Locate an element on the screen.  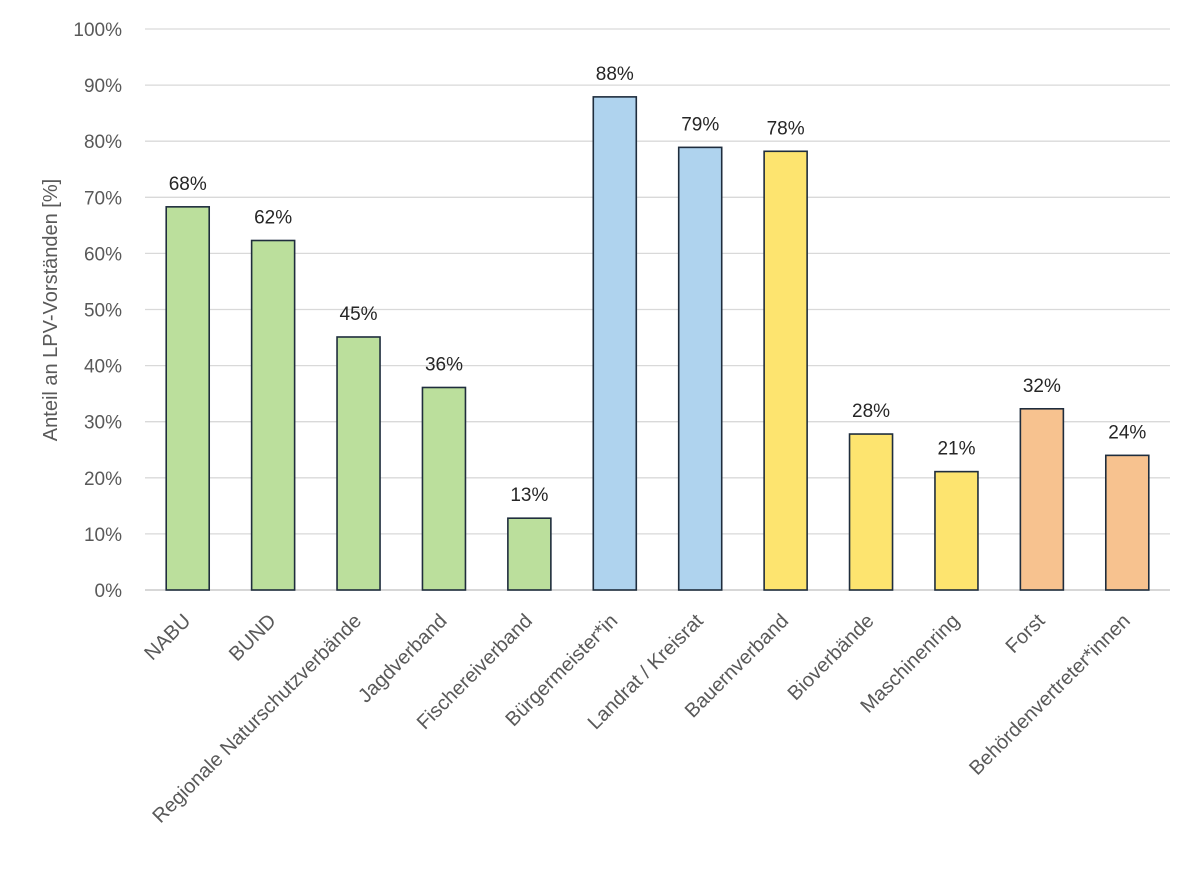
data-label: 36% is located at coordinates (444, 364).